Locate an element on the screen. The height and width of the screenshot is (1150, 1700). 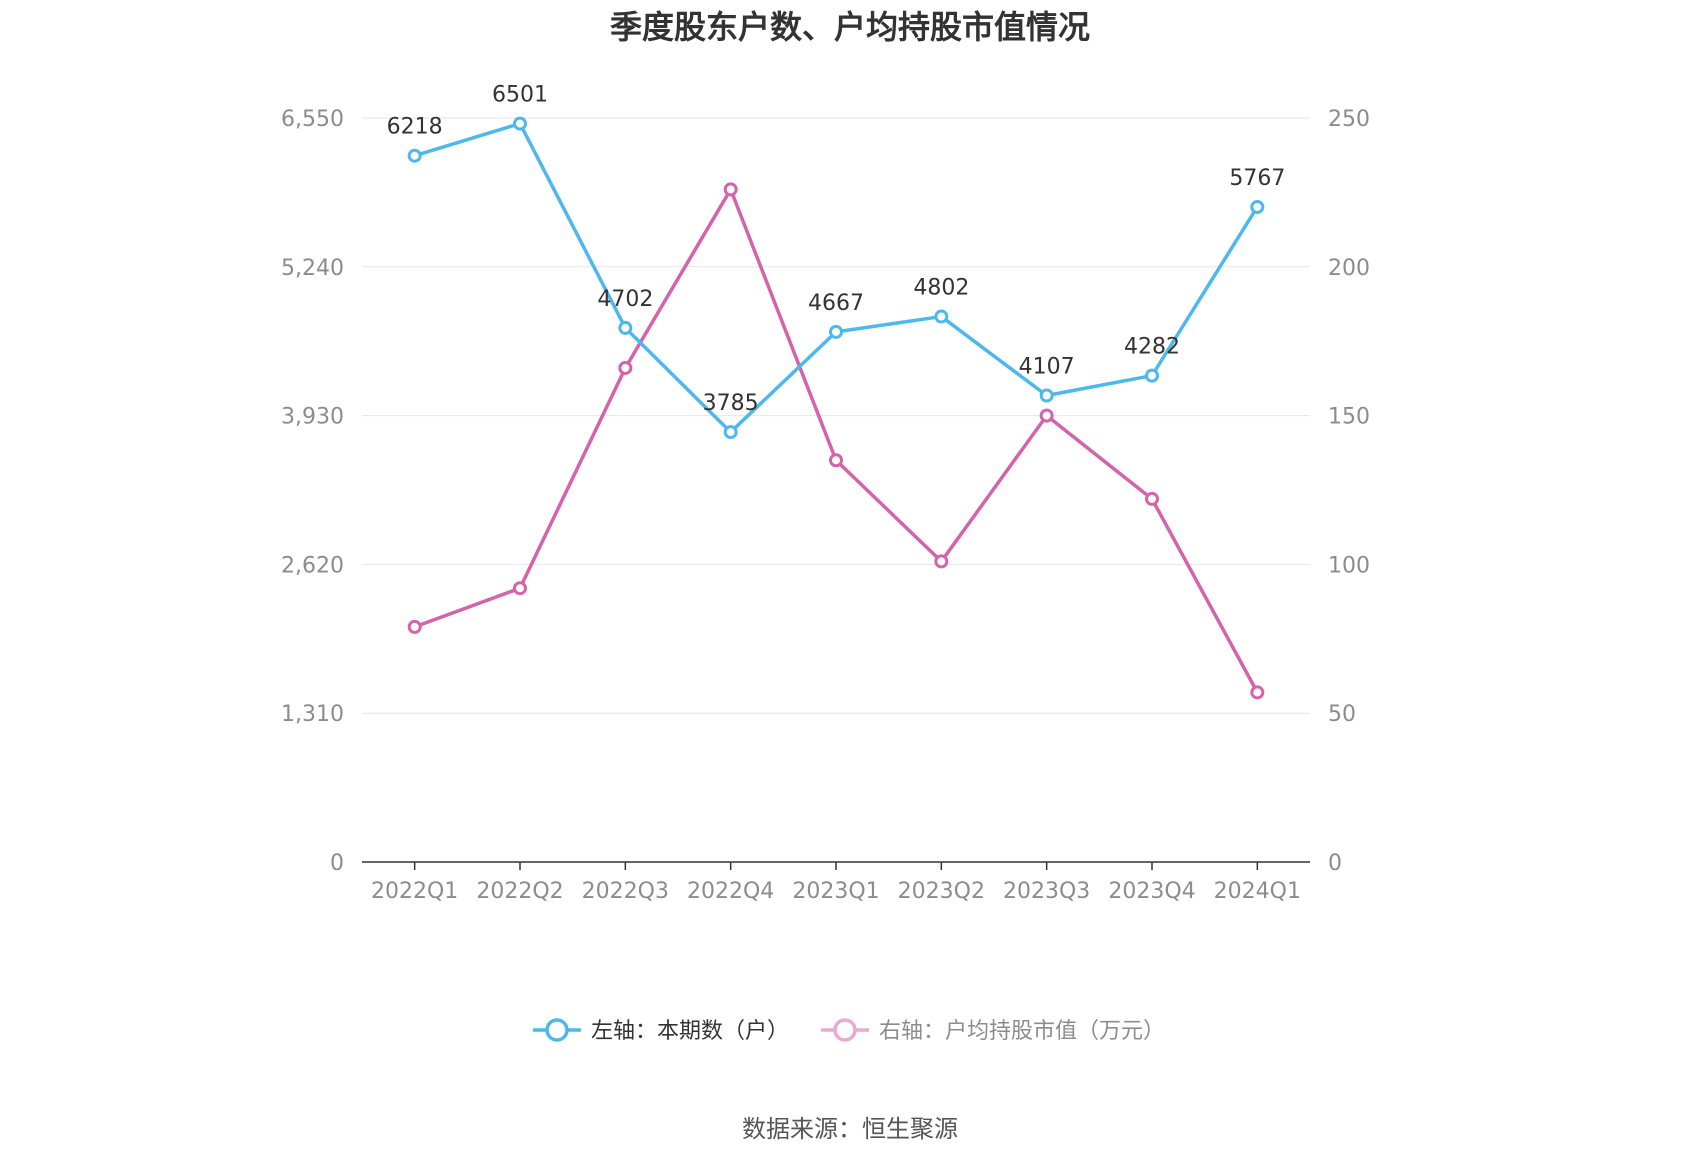
chart-title: 季度股东户数、户均持股市值情况 is located at coordinates (850, 27).